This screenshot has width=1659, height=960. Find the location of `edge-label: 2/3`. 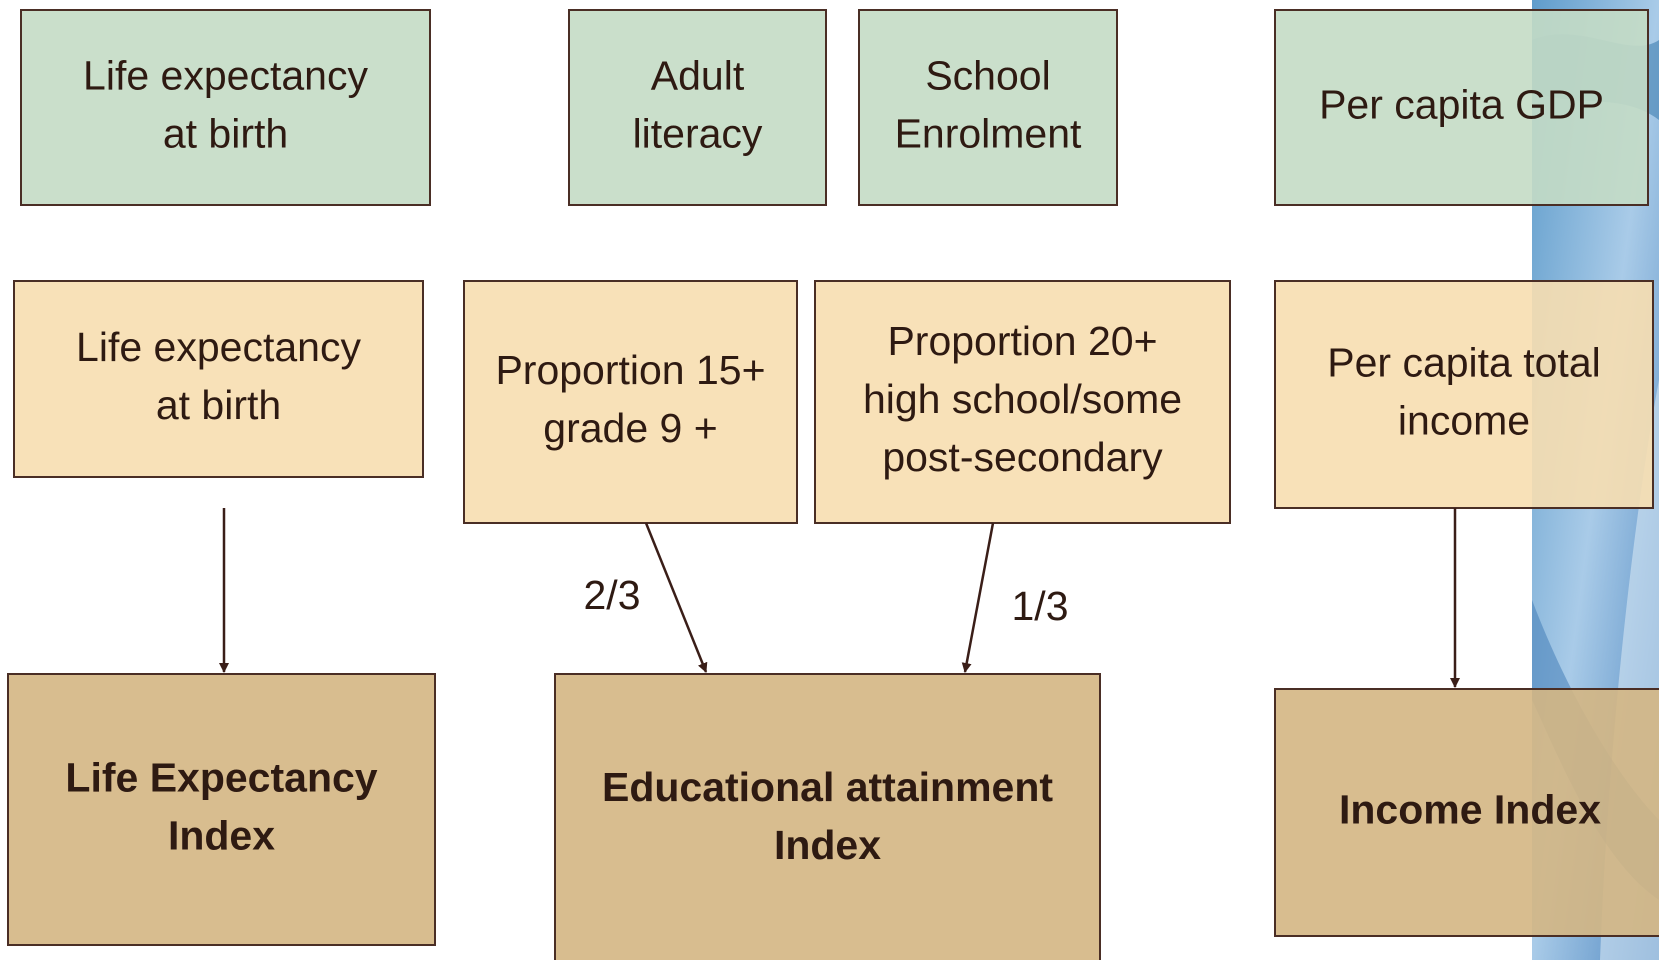

edge-label: 2/3 is located at coordinates (612, 595).